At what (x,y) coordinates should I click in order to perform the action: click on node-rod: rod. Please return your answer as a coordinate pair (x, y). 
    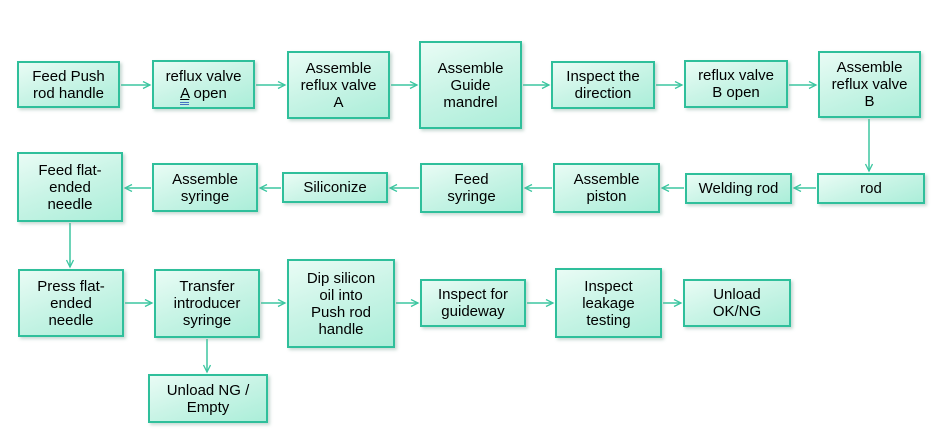
    Looking at the image, I should click on (871, 188).